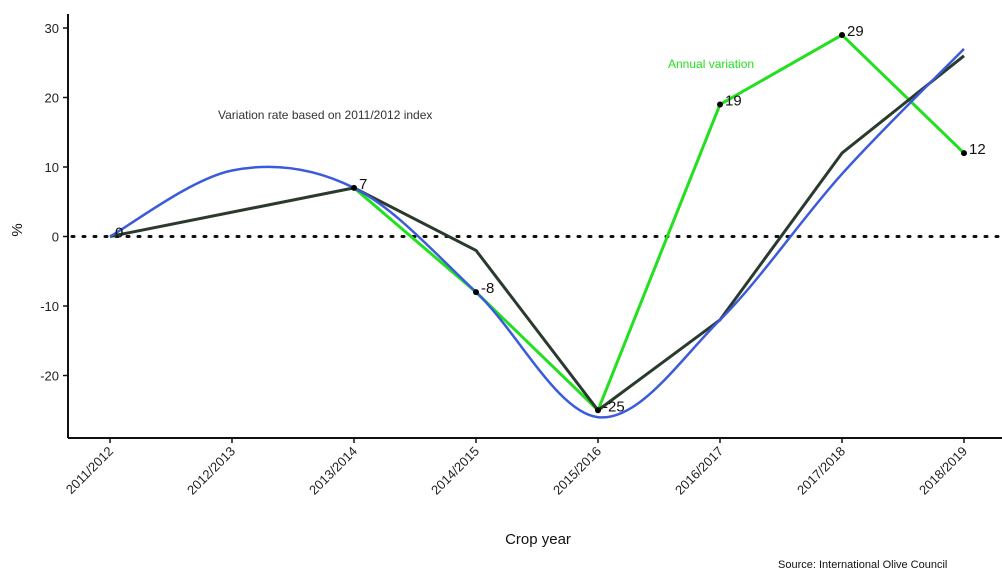  What do you see at coordinates (325, 115) in the screenshot?
I see `annotation-index-variation: Variation rate based on 2011/2012 index` at bounding box center [325, 115].